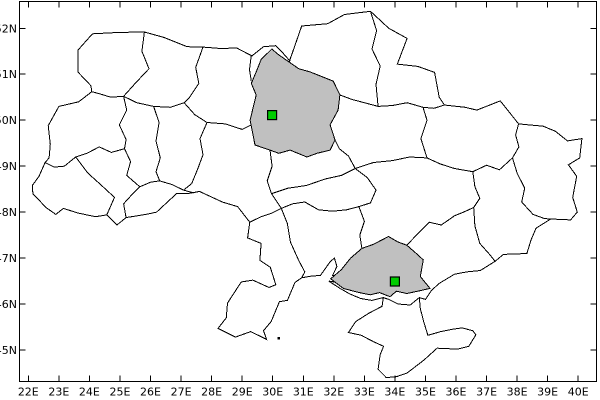 This screenshot has height=400, width=600. I want to click on border-kherson-crimea, so click(401, 301).